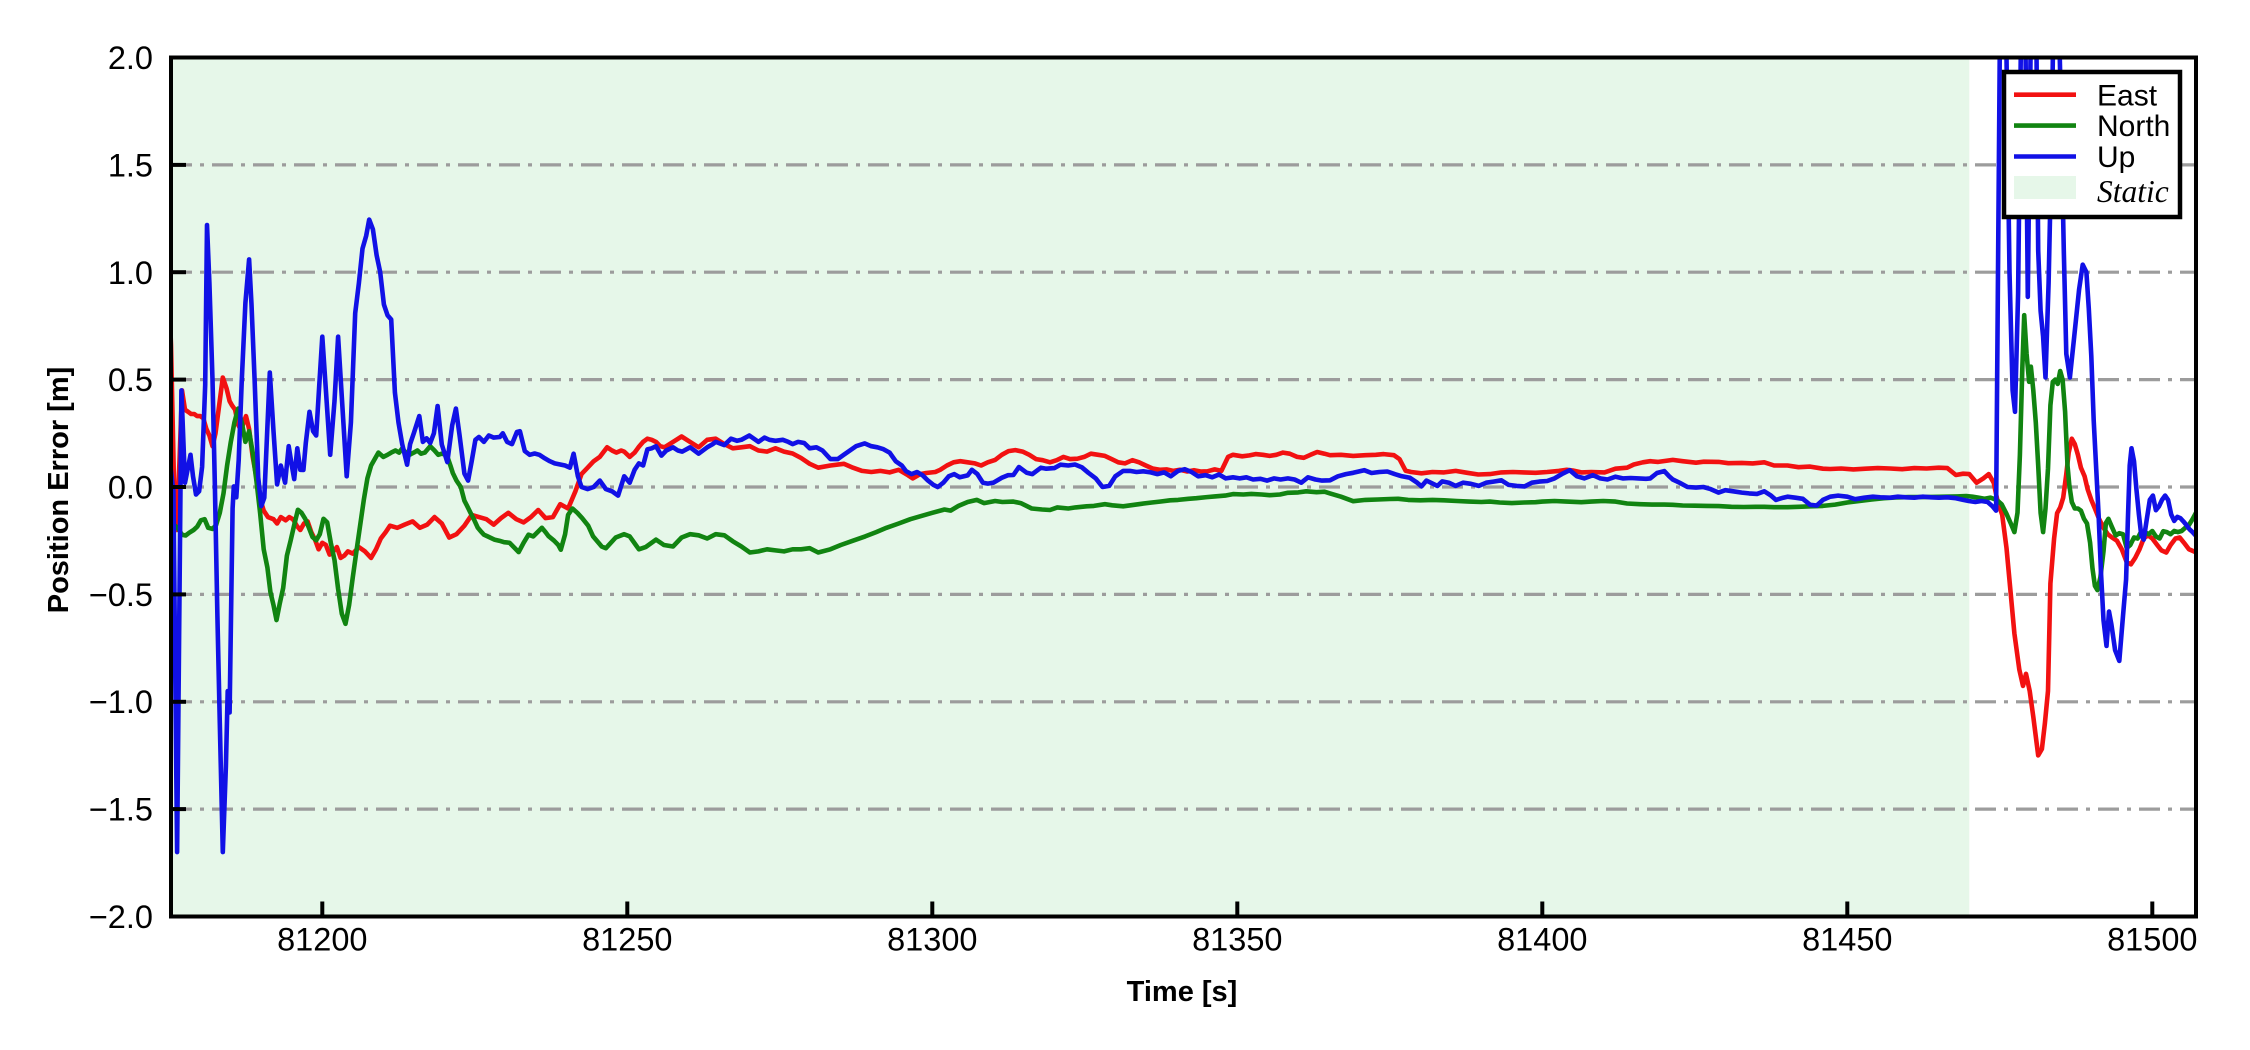  I want to click on svg-text: 0.5, so click(130, 380).